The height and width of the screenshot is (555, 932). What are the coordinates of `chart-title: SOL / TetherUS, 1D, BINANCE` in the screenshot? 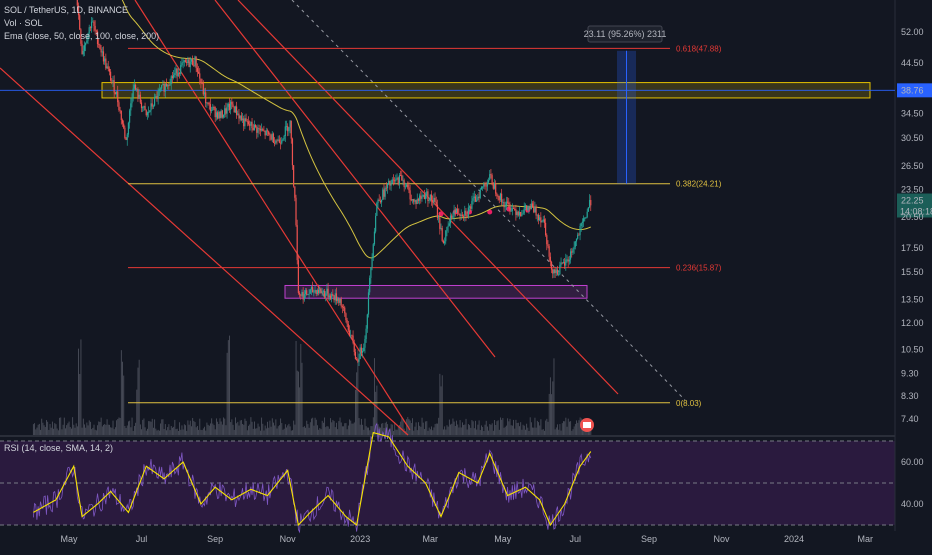 It's located at (66, 10).